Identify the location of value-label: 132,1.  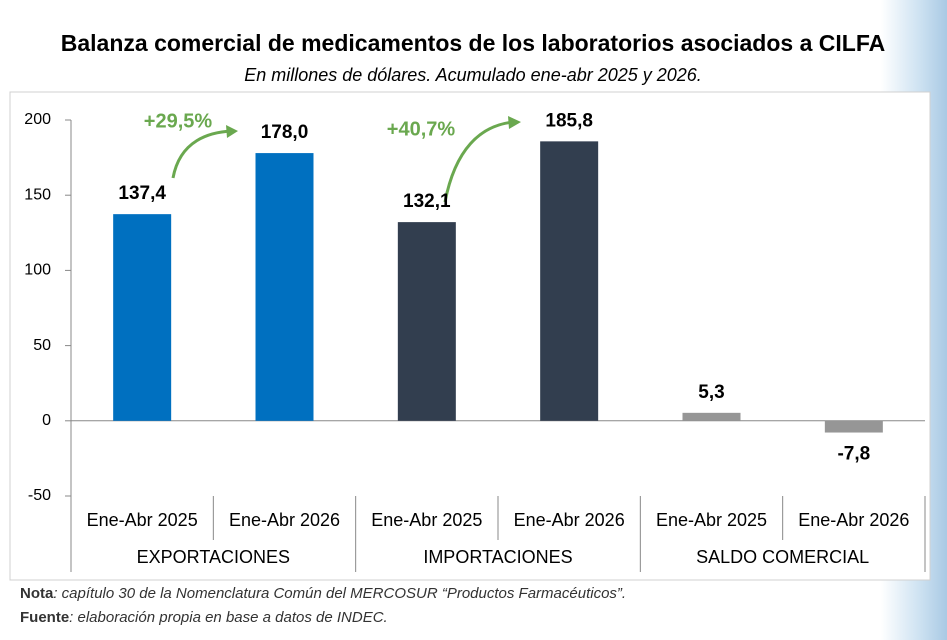
(427, 201).